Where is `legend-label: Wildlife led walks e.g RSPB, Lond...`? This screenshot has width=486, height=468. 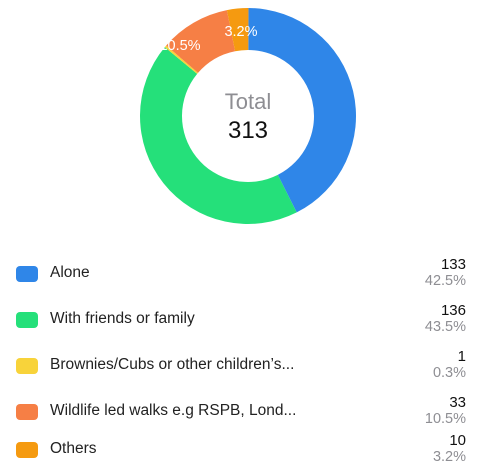 legend-label: Wildlife led walks e.g RSPB, Lond... is located at coordinates (173, 410).